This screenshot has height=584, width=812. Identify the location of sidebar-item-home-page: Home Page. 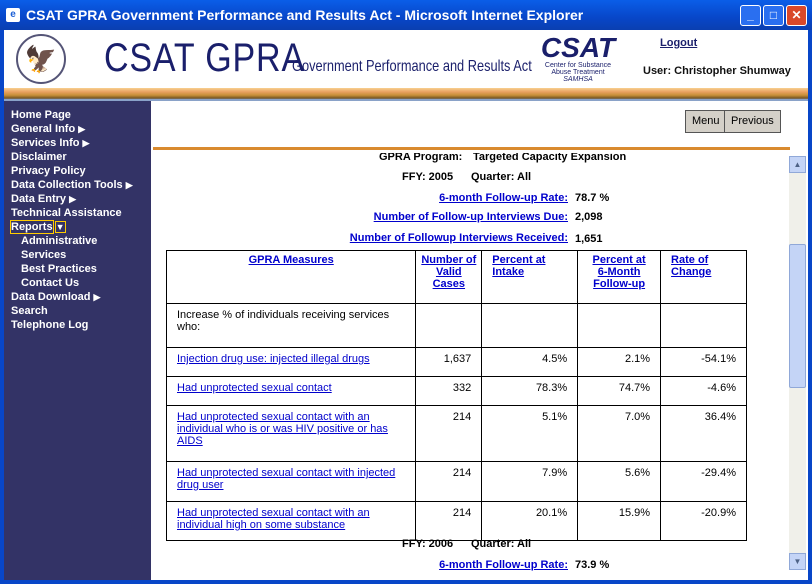
(81, 115).